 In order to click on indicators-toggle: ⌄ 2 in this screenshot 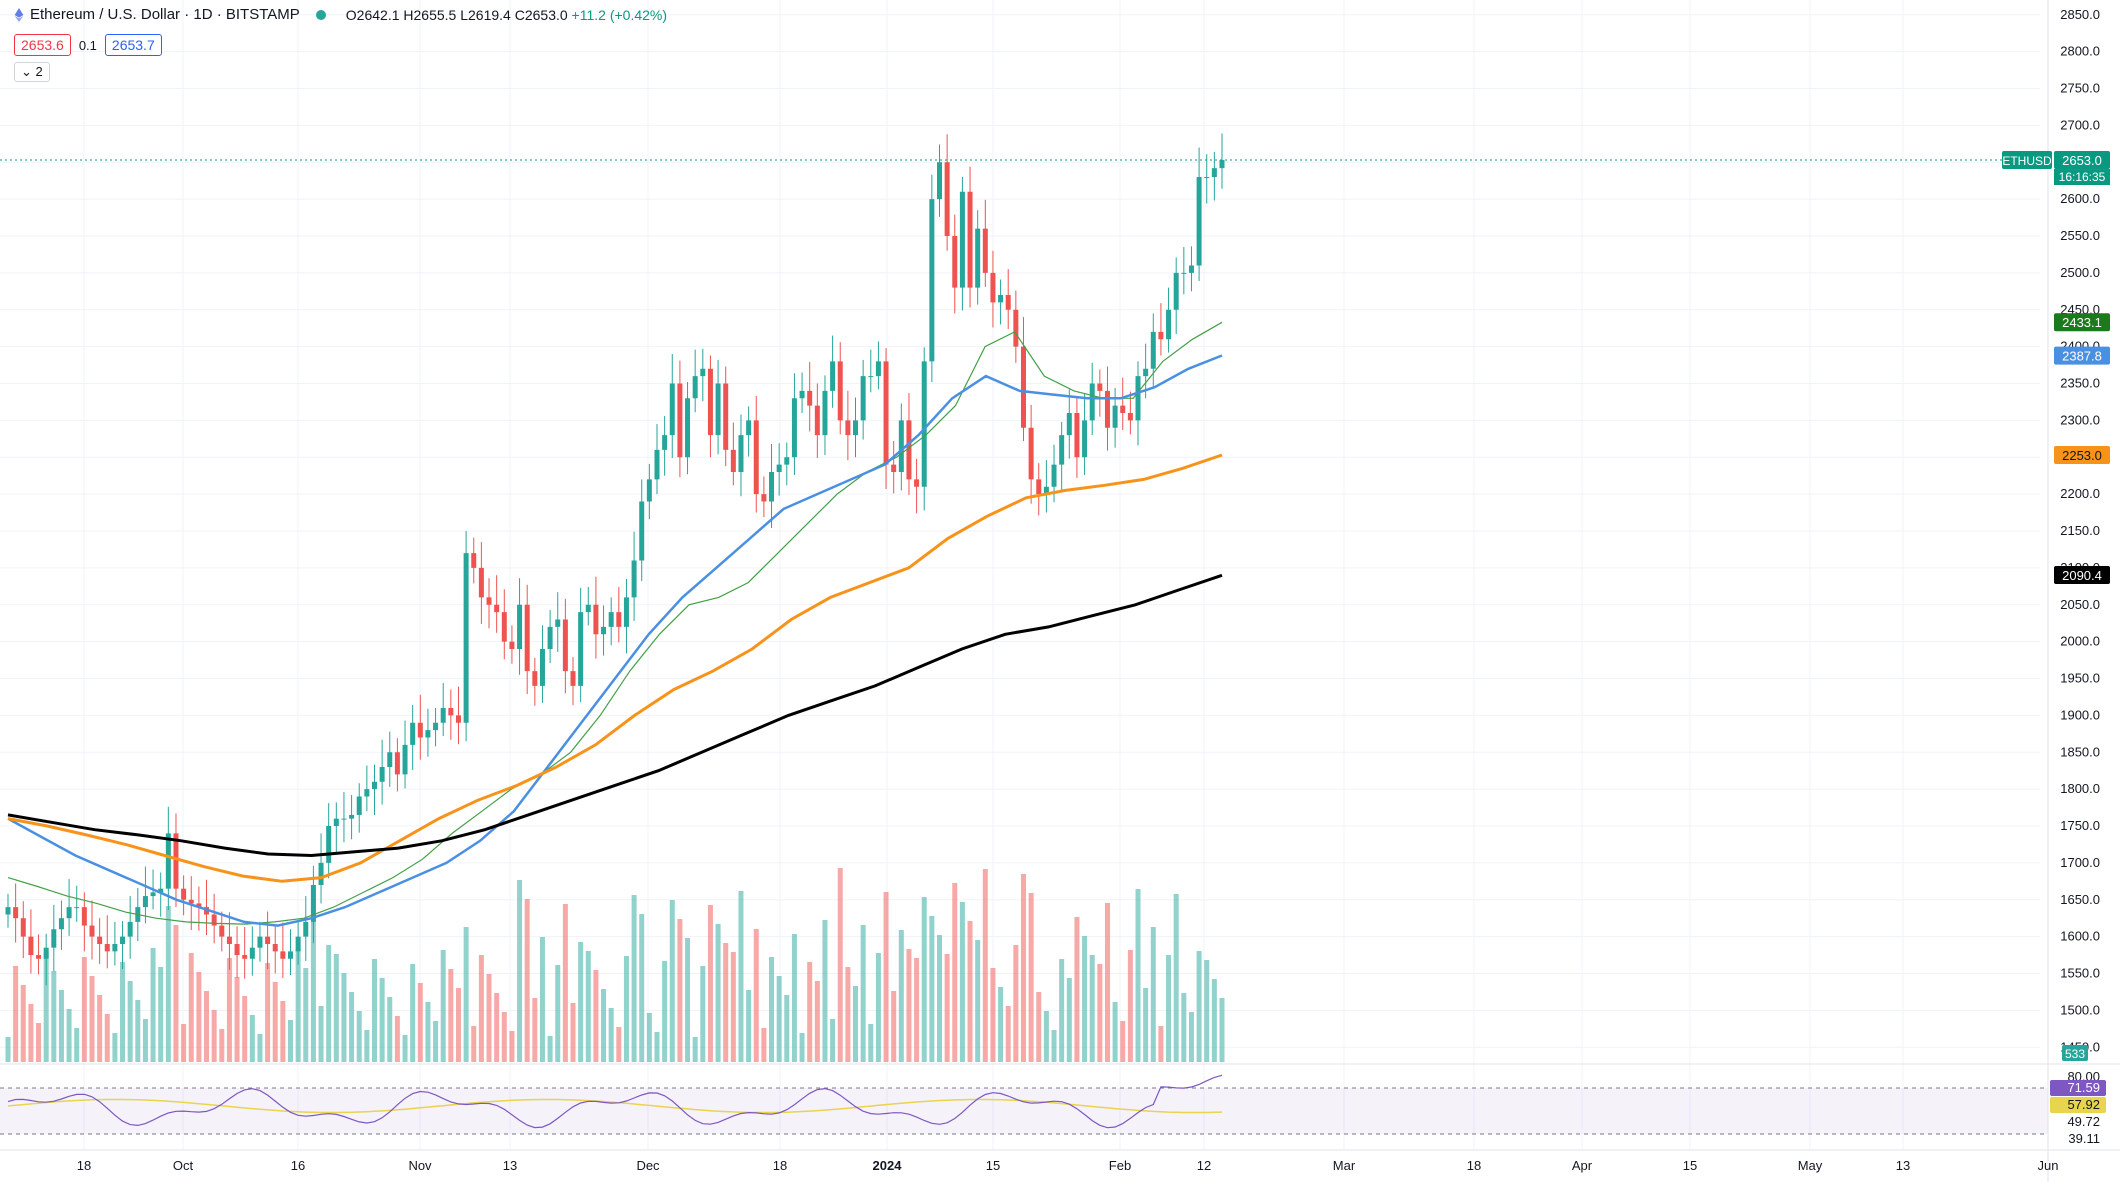, I will do `click(32, 72)`.